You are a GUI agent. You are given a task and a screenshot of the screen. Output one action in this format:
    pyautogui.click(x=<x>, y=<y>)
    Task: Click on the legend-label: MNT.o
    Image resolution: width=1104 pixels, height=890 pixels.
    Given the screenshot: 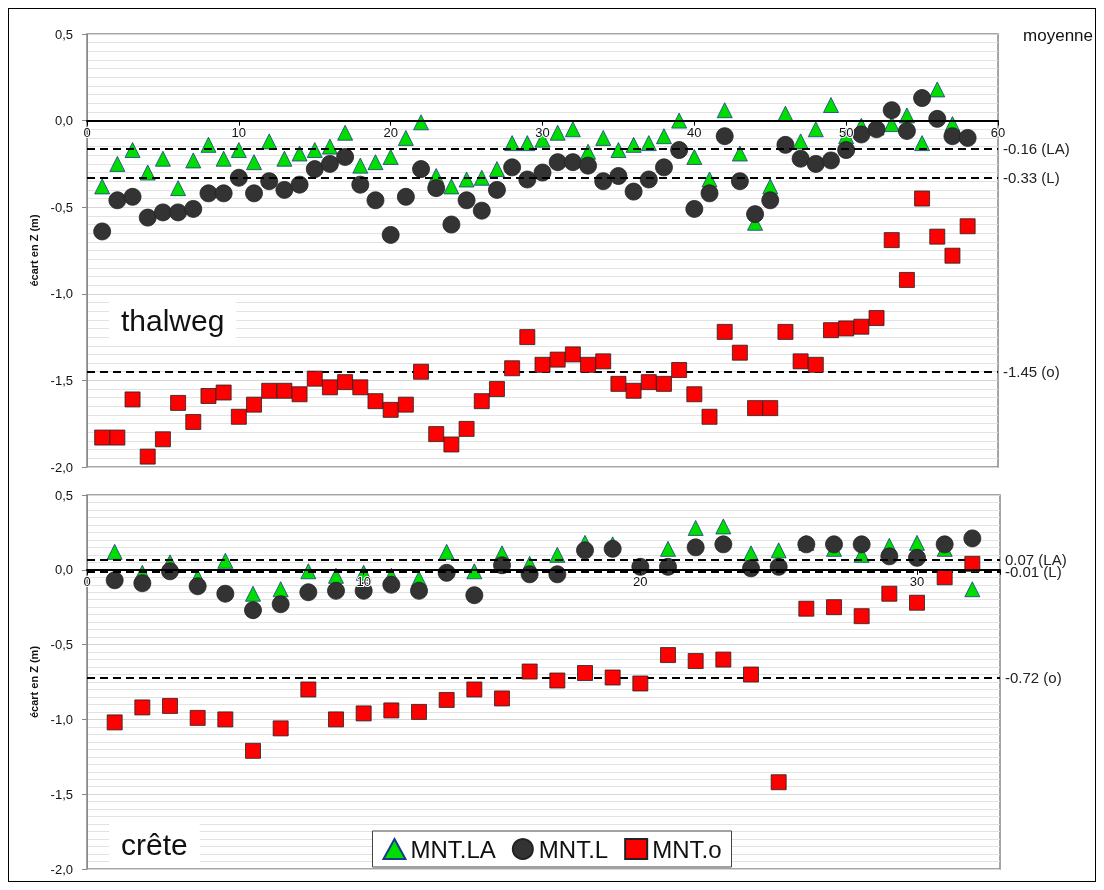 What is the action you would take?
    pyautogui.click(x=687, y=849)
    